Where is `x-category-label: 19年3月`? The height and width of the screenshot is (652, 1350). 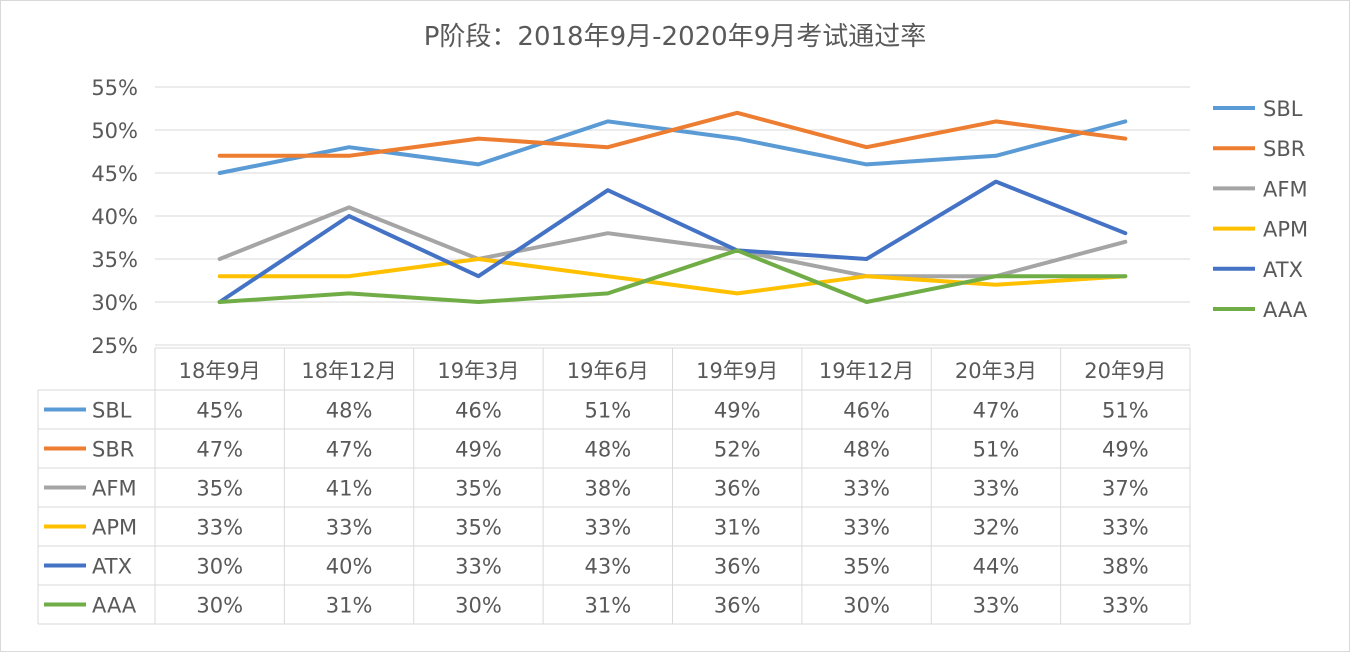
x-category-label: 19年3月 is located at coordinates (478, 371).